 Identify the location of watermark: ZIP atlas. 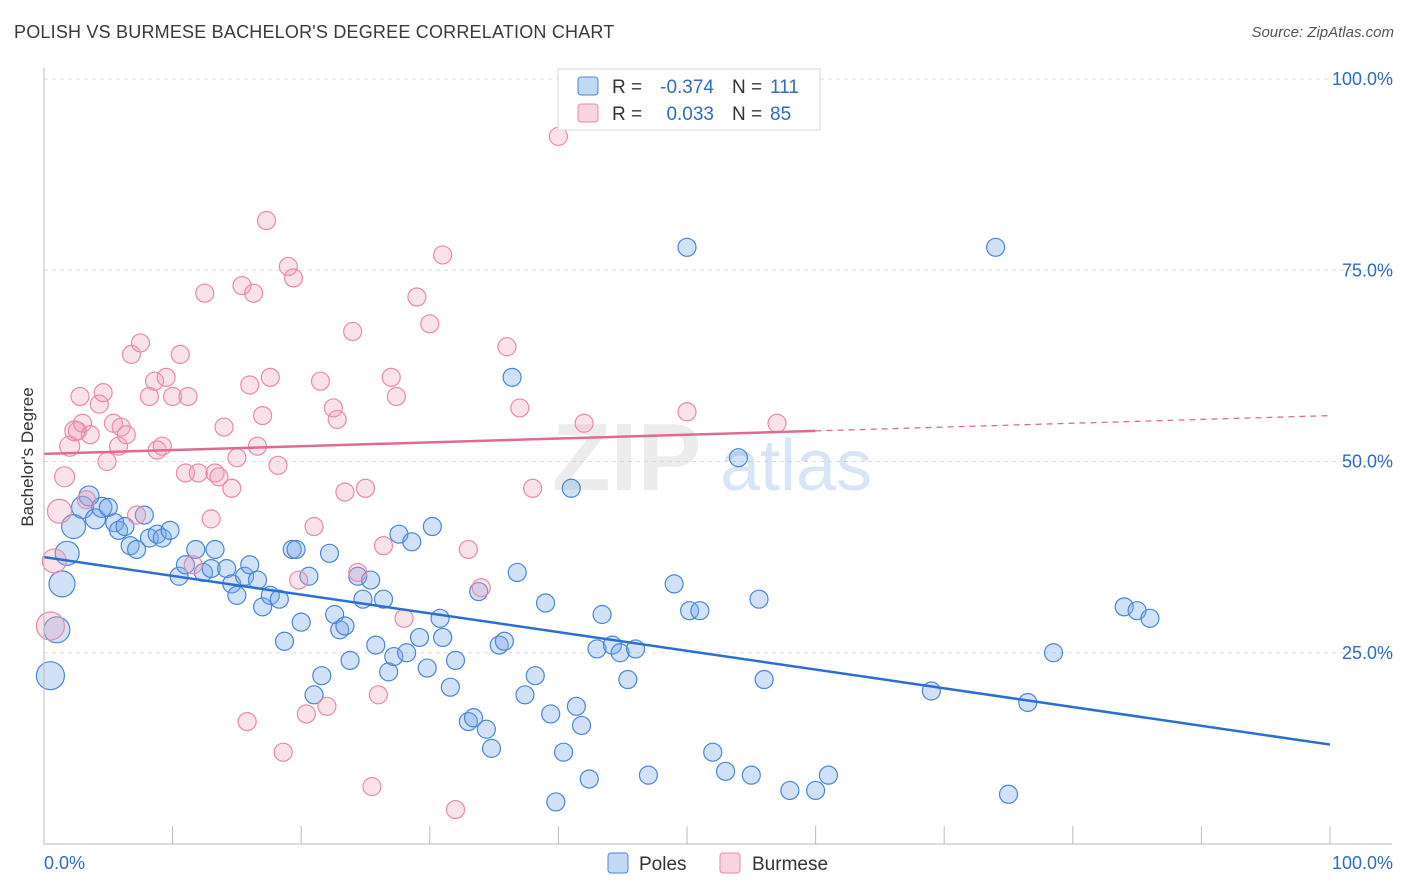
(712, 457).